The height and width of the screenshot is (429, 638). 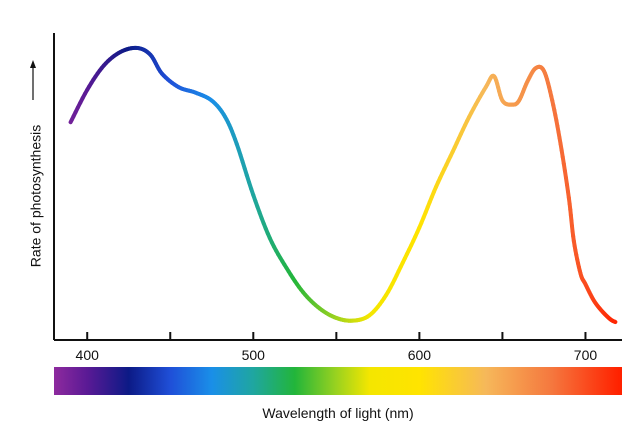 What do you see at coordinates (420, 355) in the screenshot?
I see `x-tick-label-600: 600` at bounding box center [420, 355].